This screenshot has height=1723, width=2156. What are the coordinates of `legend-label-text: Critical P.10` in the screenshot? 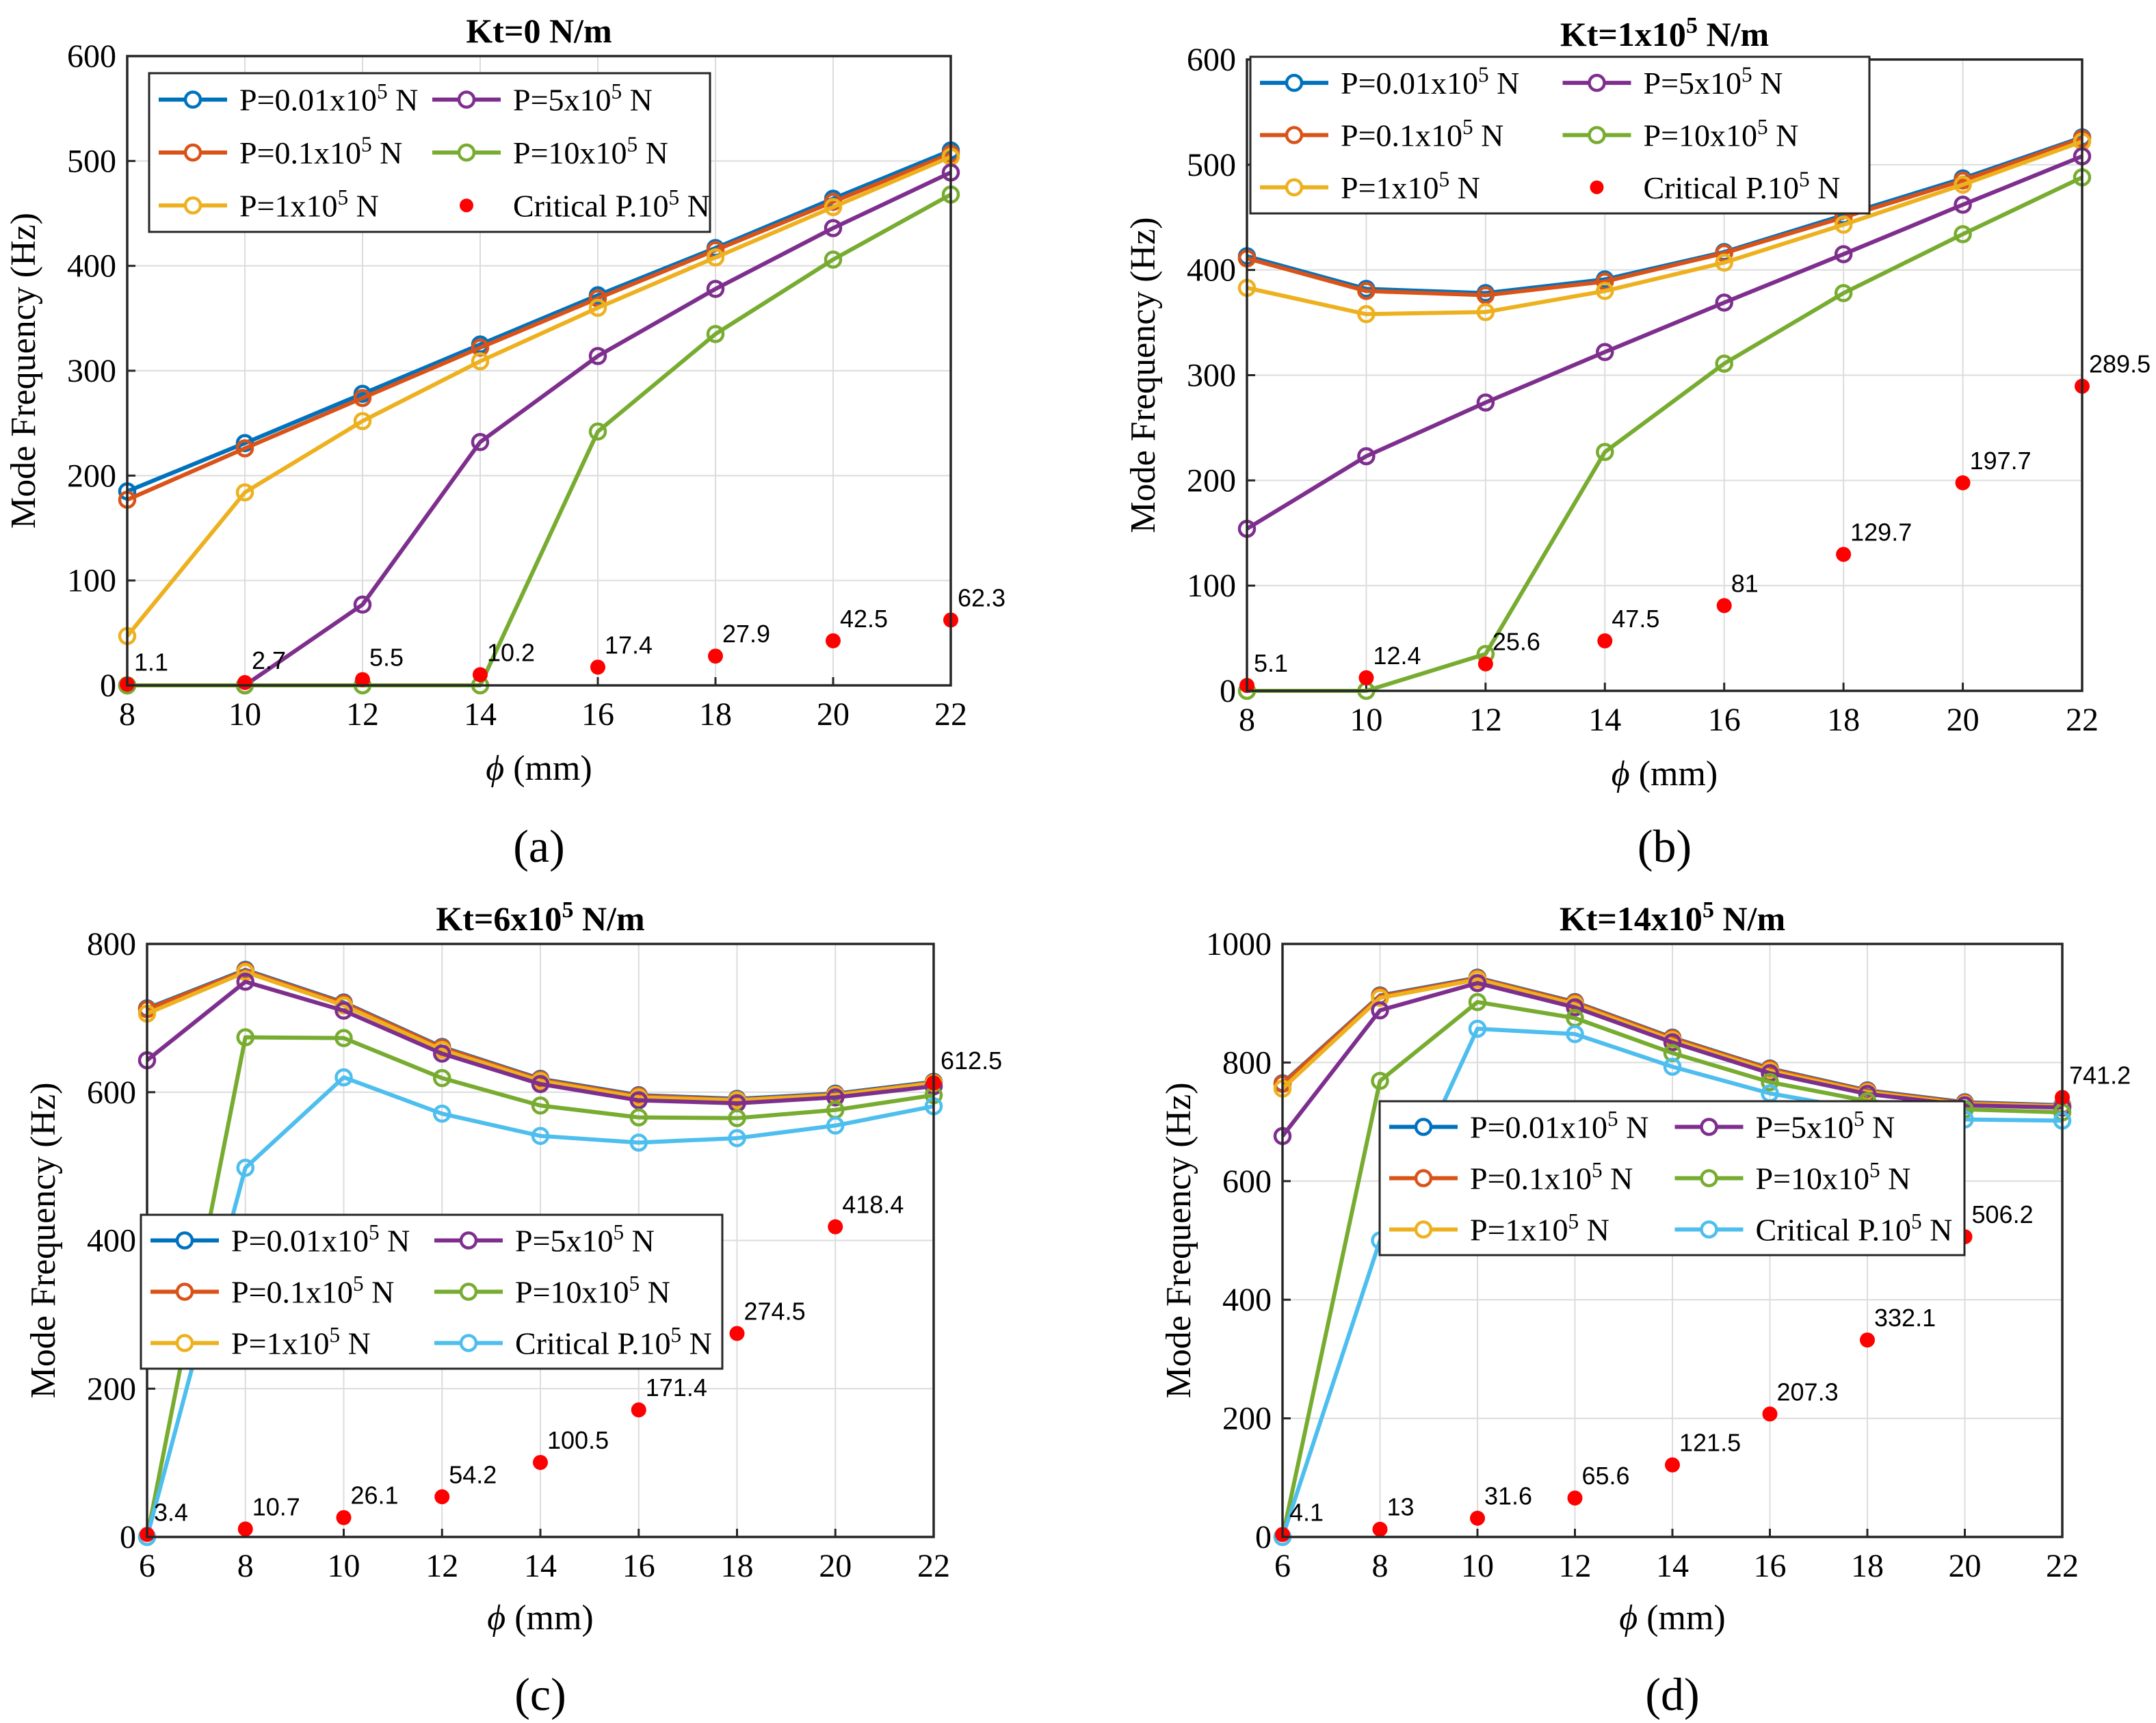 It's located at (1721, 188).